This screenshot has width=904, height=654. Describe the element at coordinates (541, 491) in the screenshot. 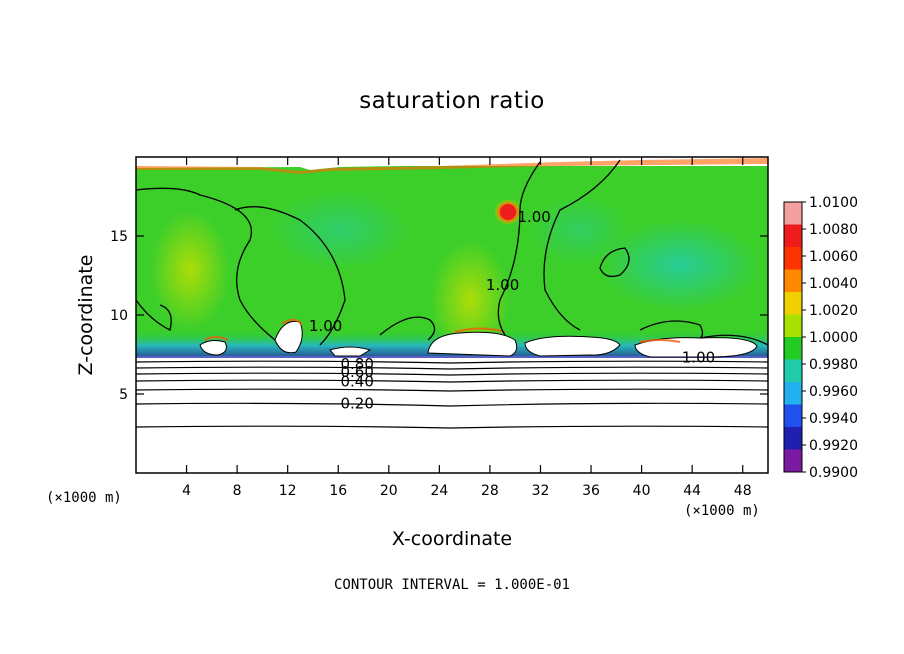

I see `x-tick-label: 32` at that location.